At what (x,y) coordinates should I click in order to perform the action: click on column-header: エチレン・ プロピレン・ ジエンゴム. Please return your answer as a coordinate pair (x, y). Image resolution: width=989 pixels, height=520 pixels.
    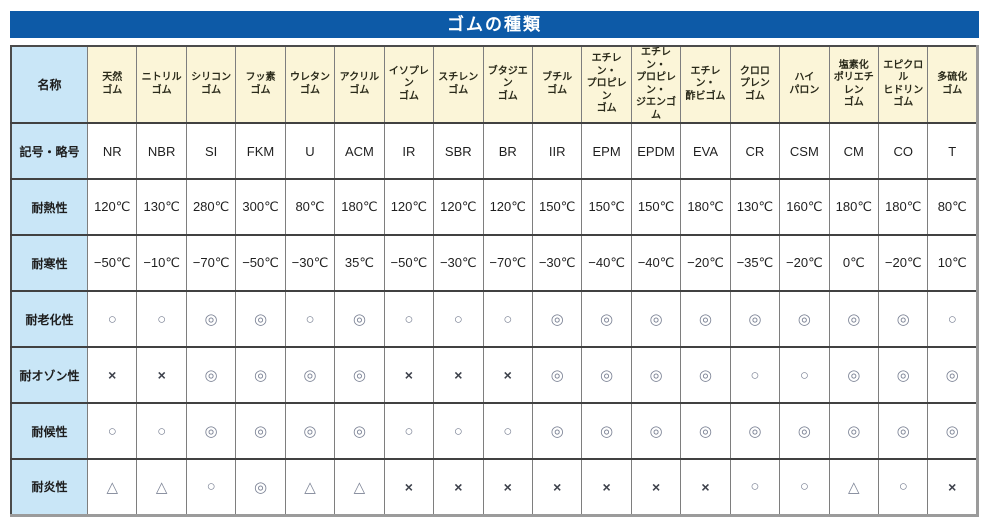
    Looking at the image, I should click on (656, 84).